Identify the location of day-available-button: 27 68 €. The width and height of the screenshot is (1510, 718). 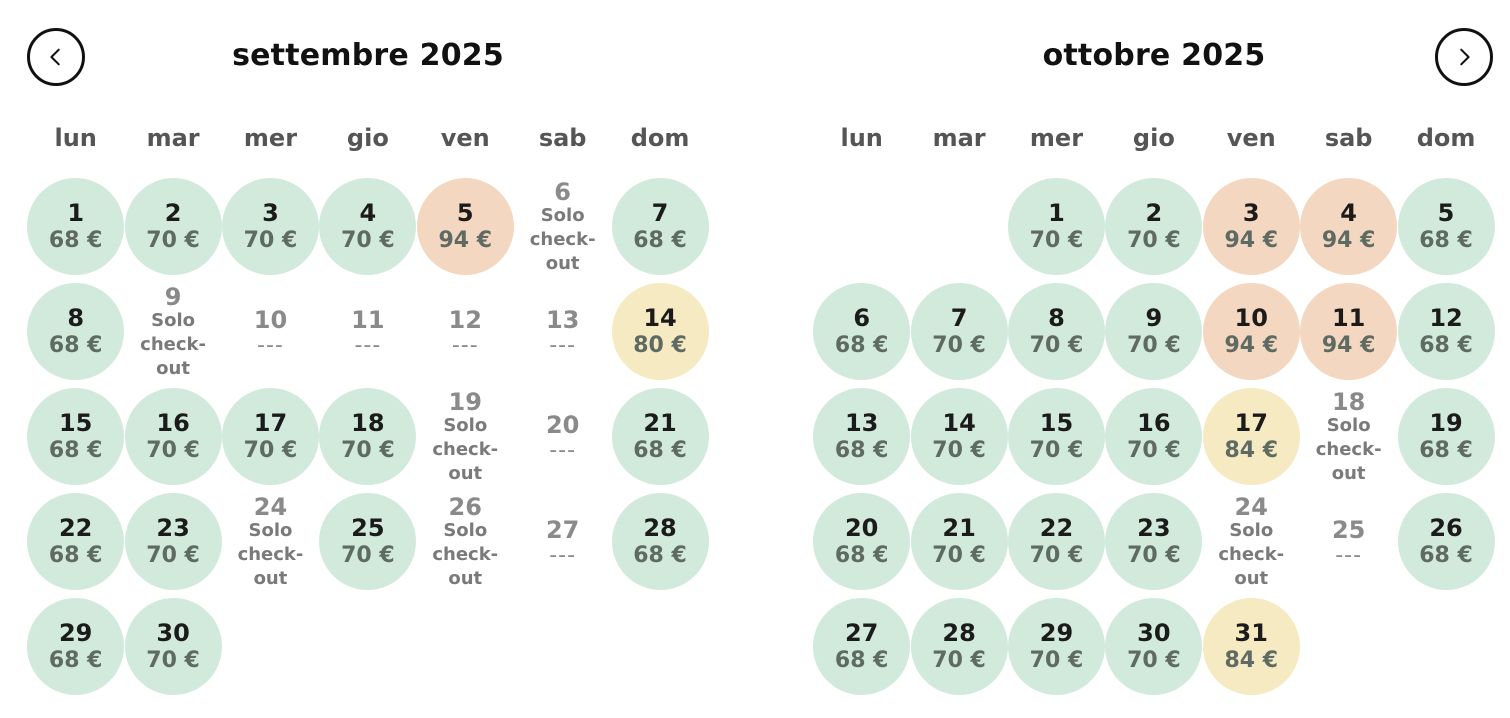
(862, 646).